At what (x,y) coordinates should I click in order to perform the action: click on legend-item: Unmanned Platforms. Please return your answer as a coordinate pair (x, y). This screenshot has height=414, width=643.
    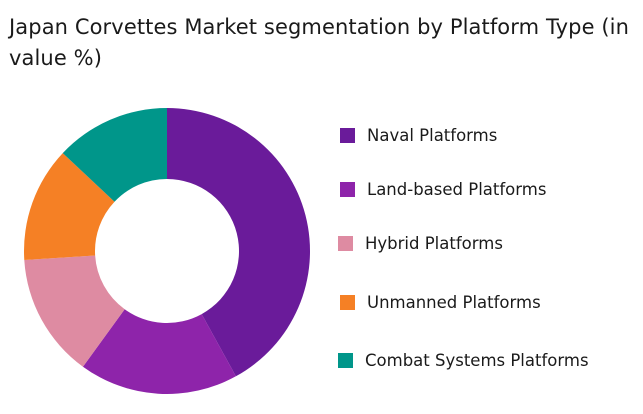
    Looking at the image, I should click on (440, 302).